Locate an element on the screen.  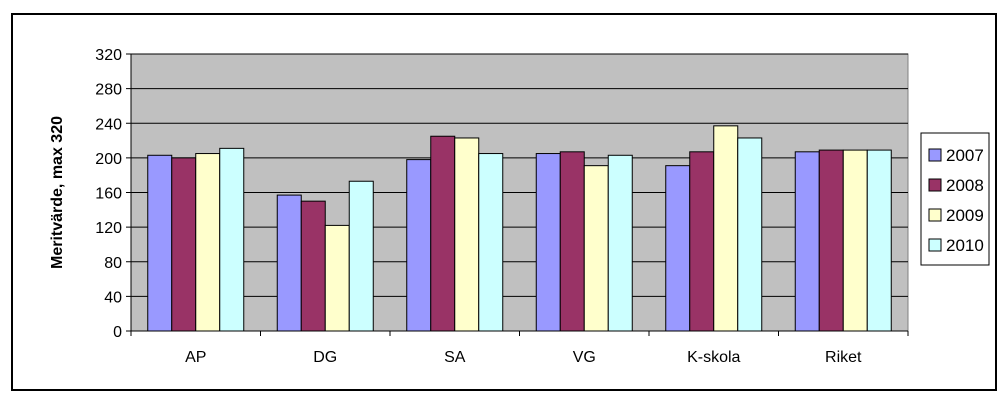
y-tick-label: 280 is located at coordinates (108, 90).